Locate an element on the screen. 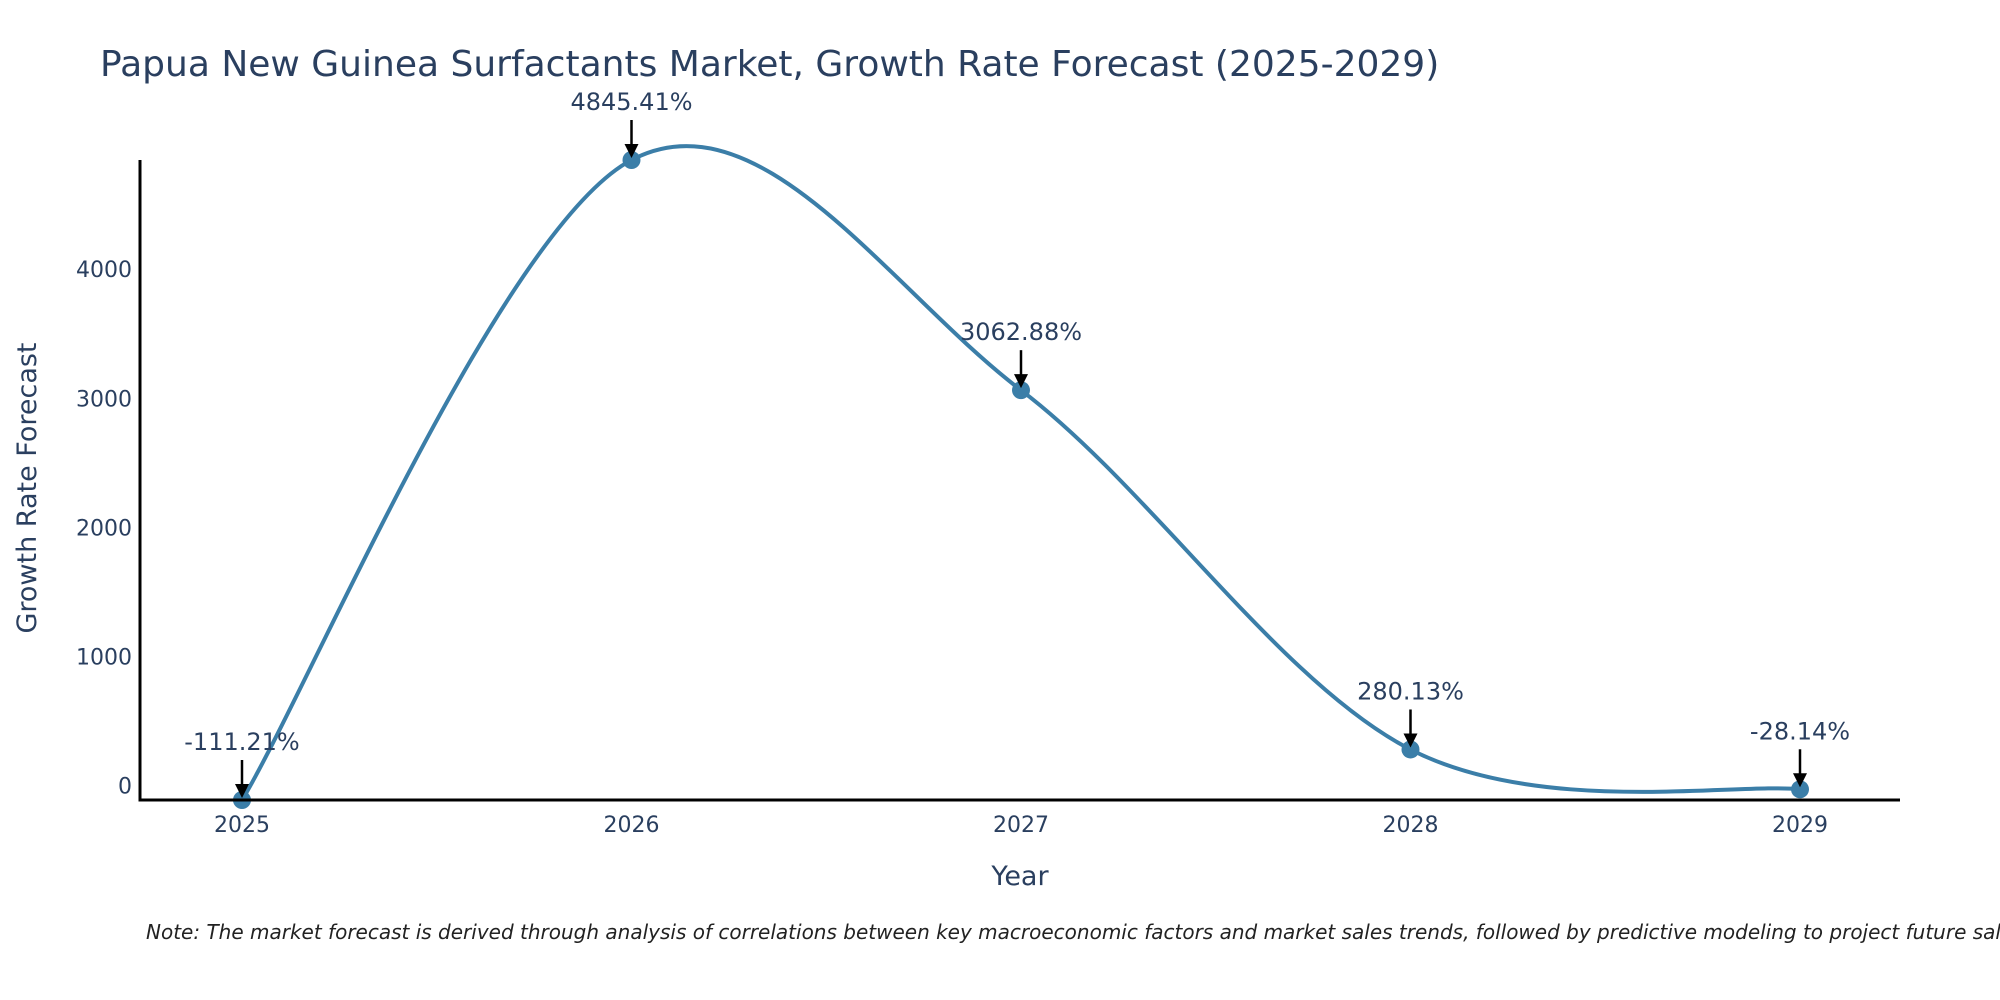 This screenshot has height=1000, width=2000. x-tick-label: 2029 is located at coordinates (1800, 825).